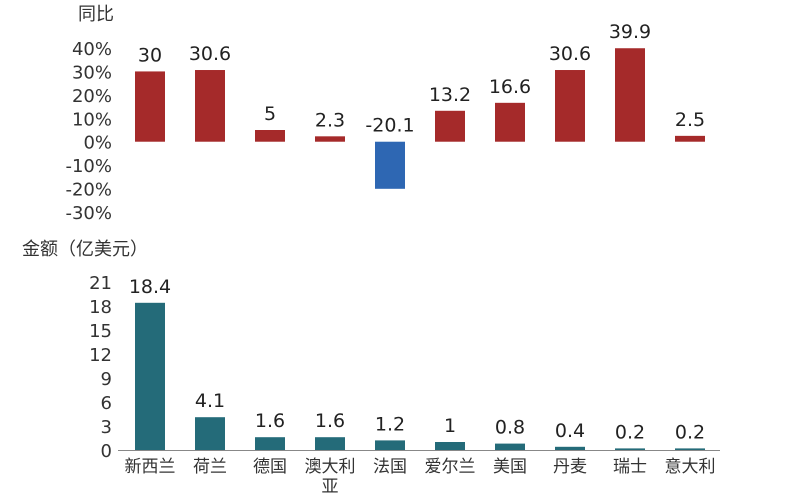 Image resolution: width=800 pixels, height=504 pixels. Describe the element at coordinates (690, 120) in the screenshot. I see `yoy-data-label: 2.5` at that location.